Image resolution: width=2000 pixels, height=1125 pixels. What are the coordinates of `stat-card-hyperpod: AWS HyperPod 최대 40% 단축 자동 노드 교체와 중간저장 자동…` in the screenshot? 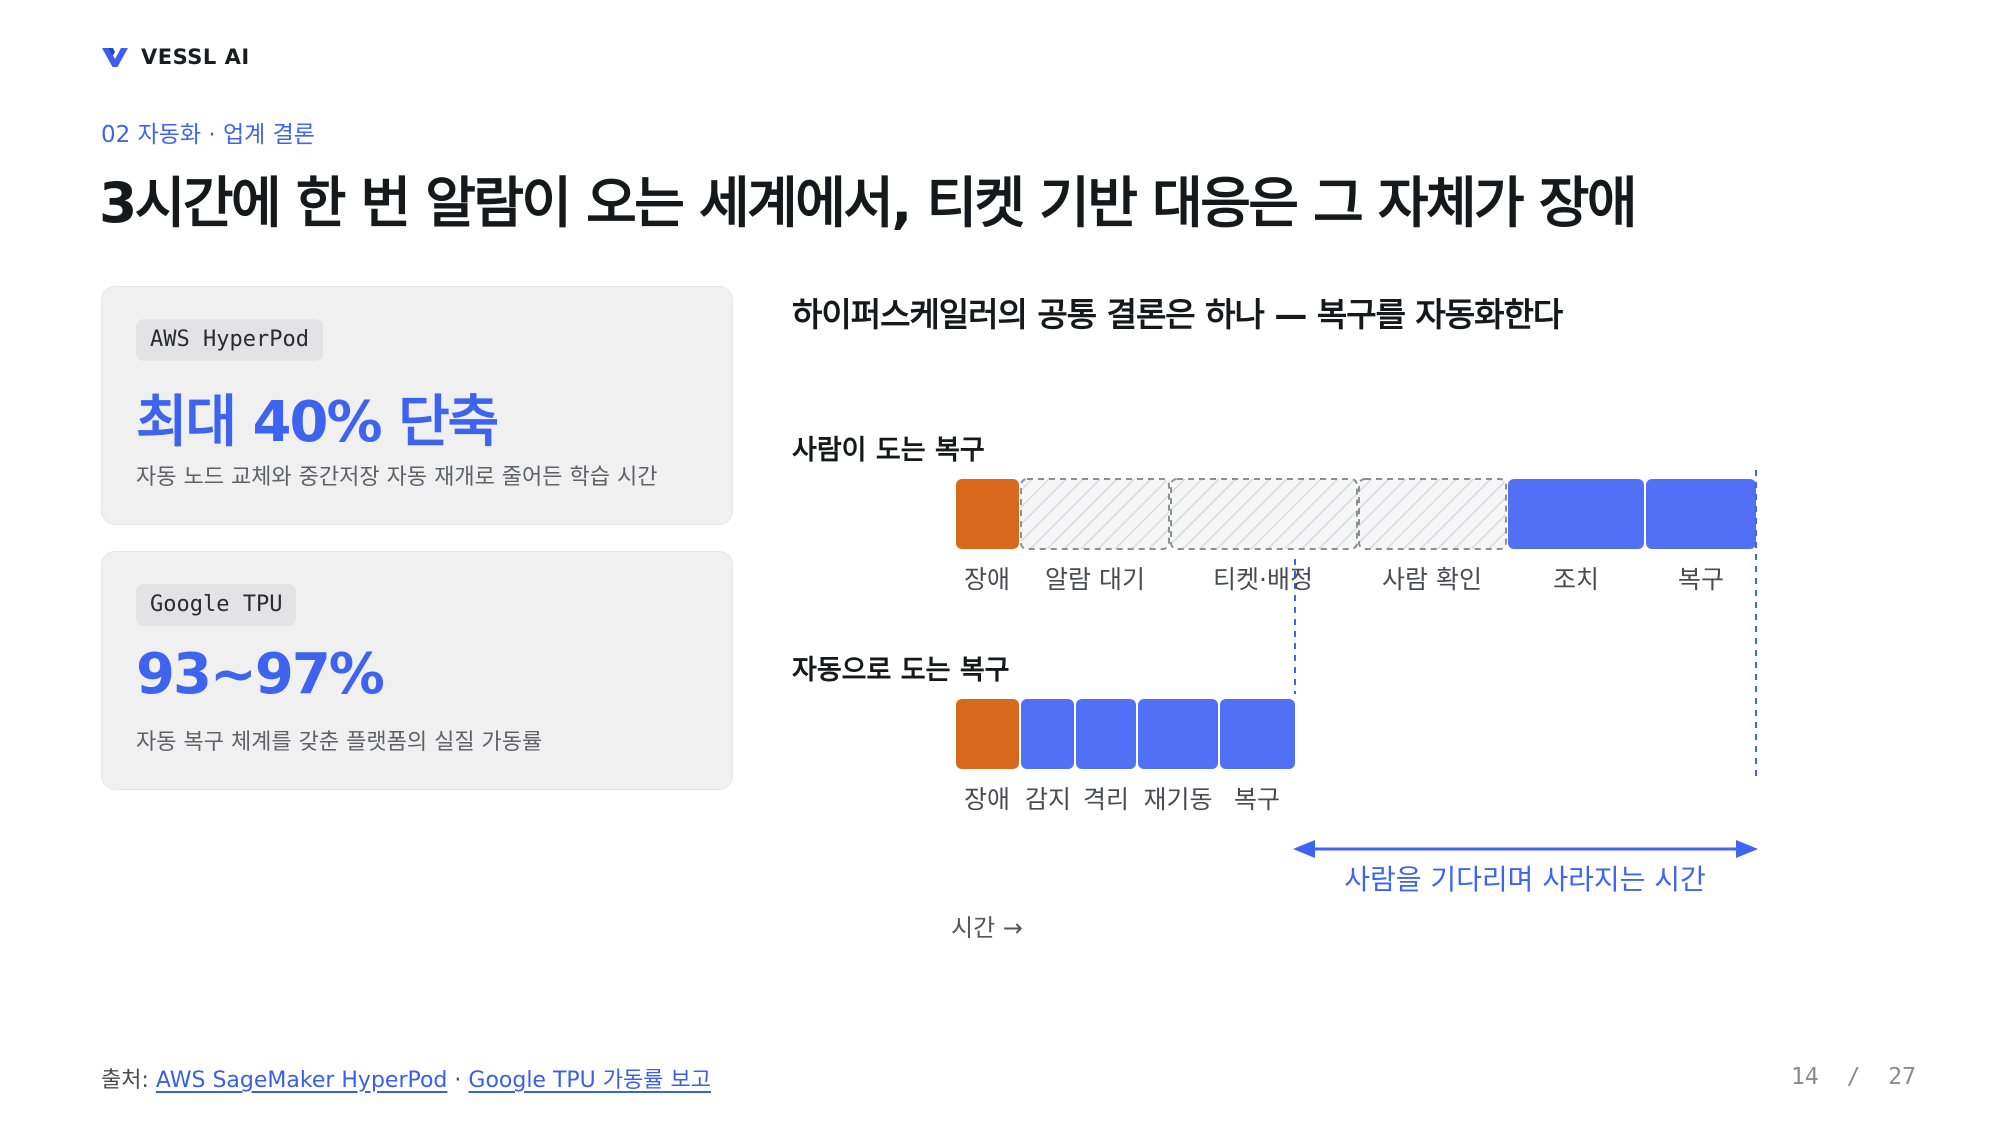 It's located at (417, 405).